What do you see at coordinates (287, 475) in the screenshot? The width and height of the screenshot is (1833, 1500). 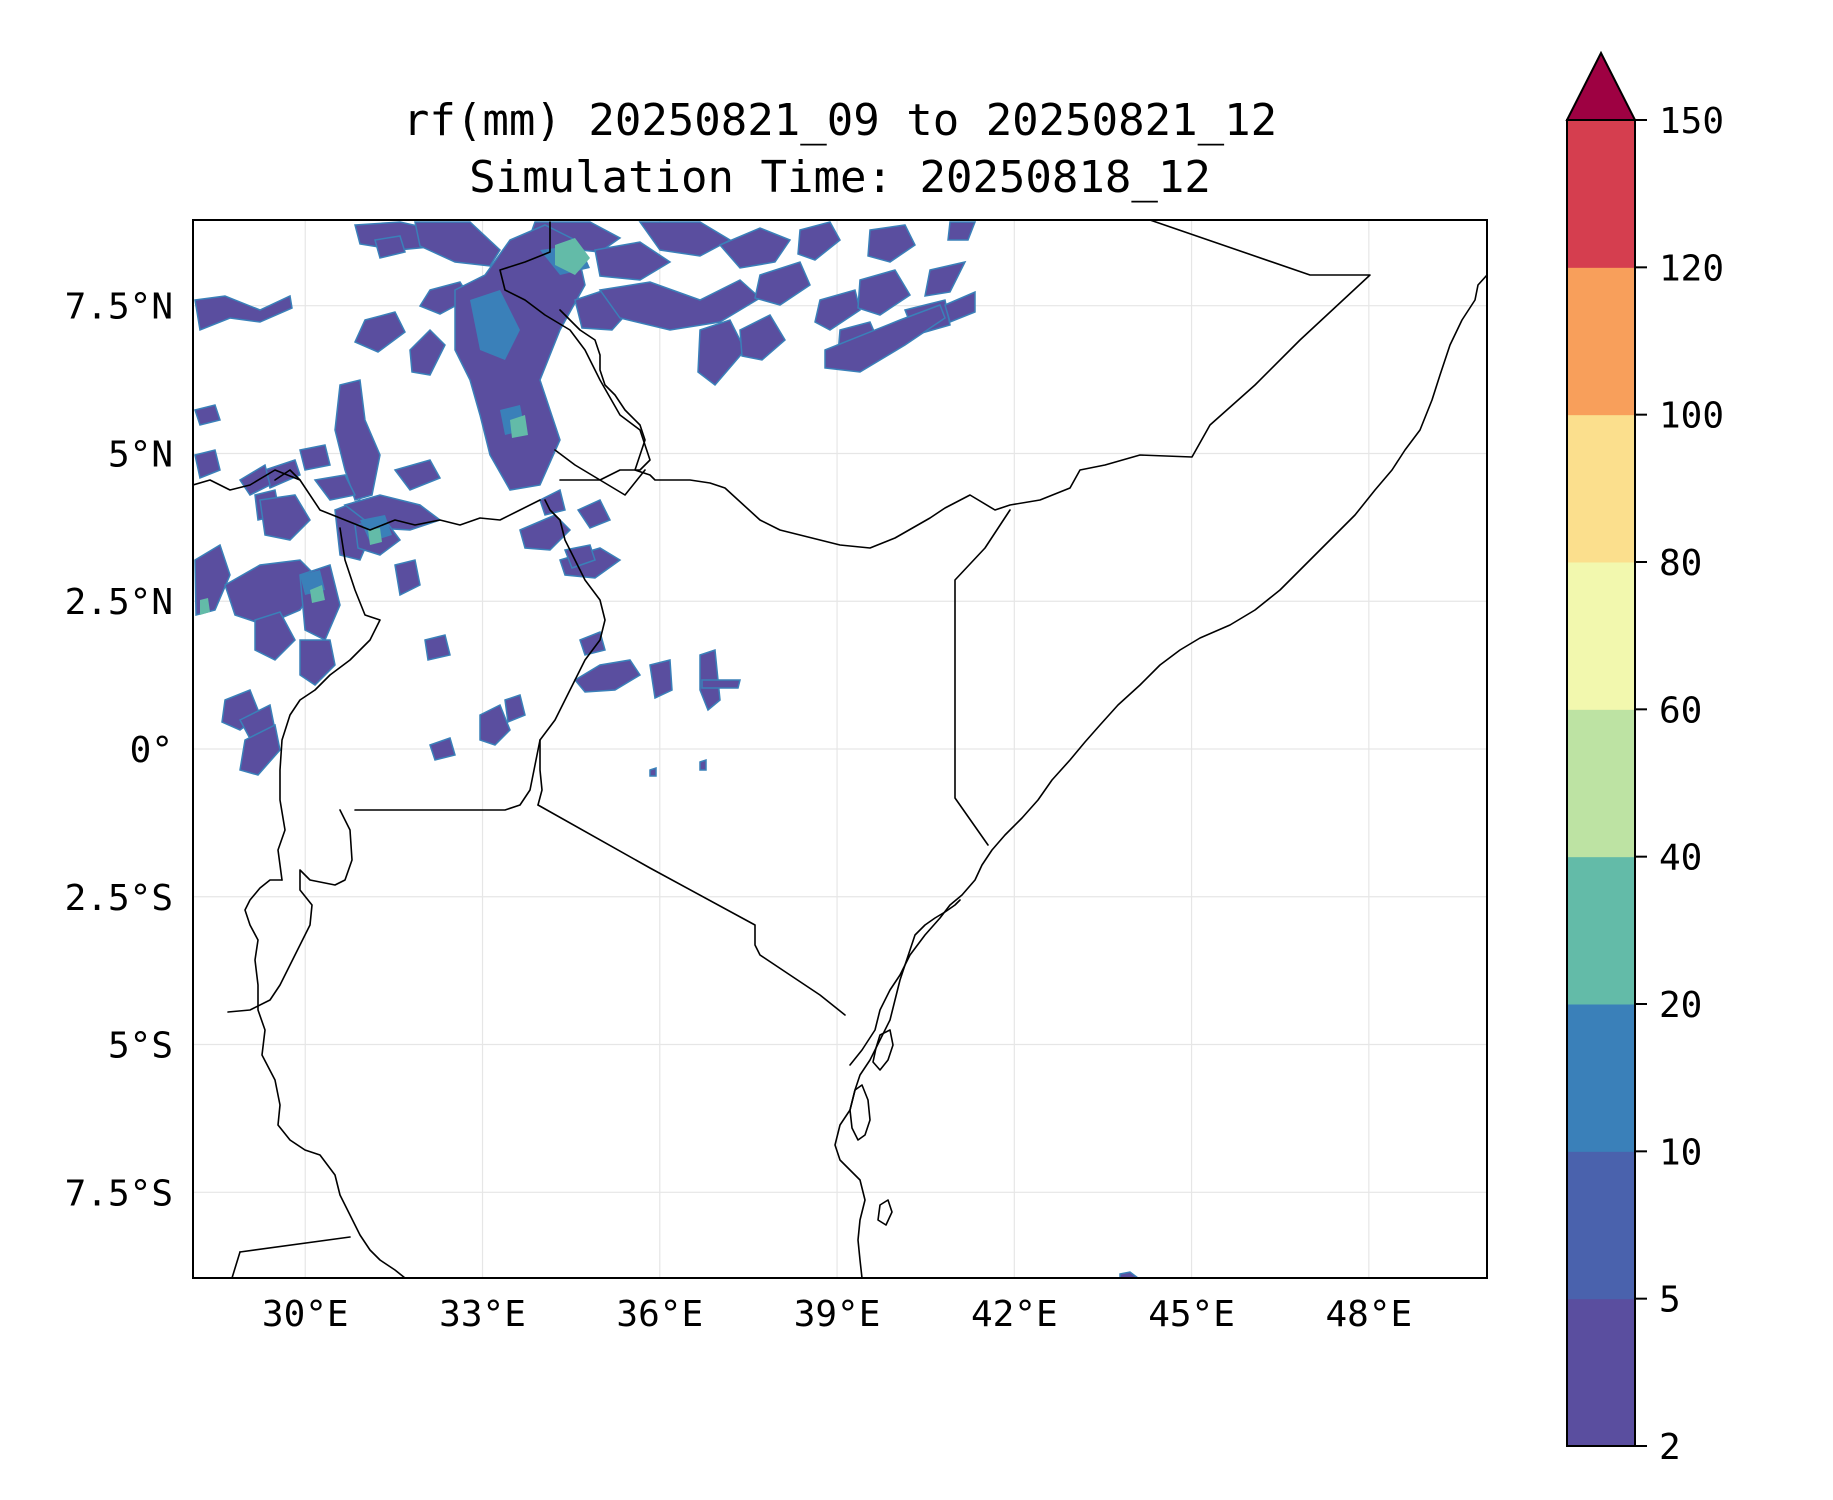 I see `uganda-drc-west` at bounding box center [287, 475].